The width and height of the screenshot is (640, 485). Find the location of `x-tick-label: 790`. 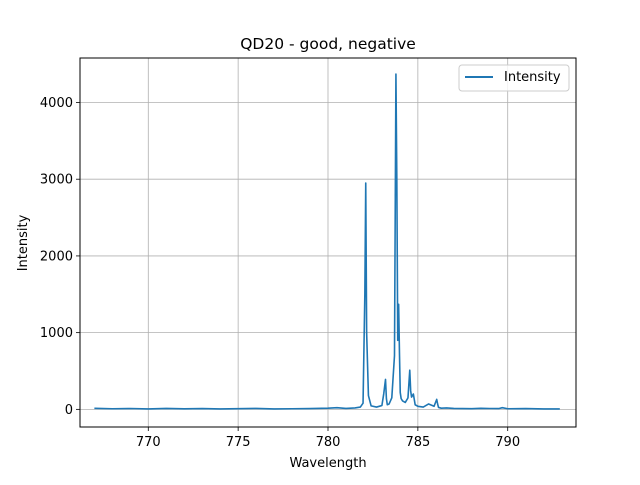

x-tick-label: 790 is located at coordinates (507, 442).